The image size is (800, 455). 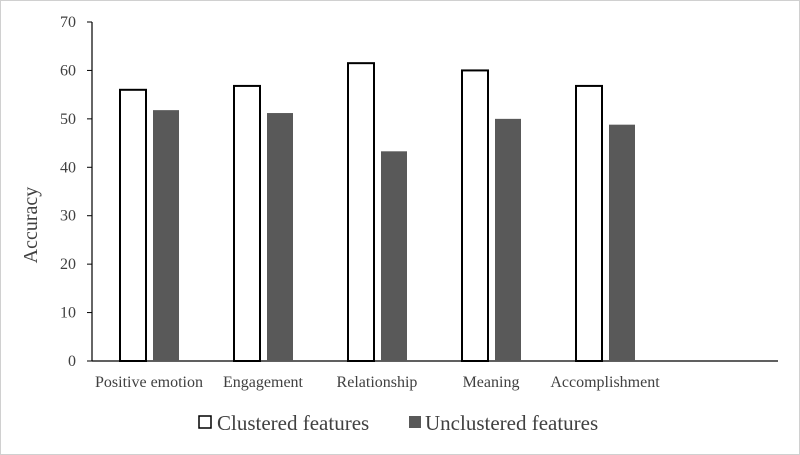 What do you see at coordinates (605, 382) in the screenshot?
I see `x-category-label: Accomplishment` at bounding box center [605, 382].